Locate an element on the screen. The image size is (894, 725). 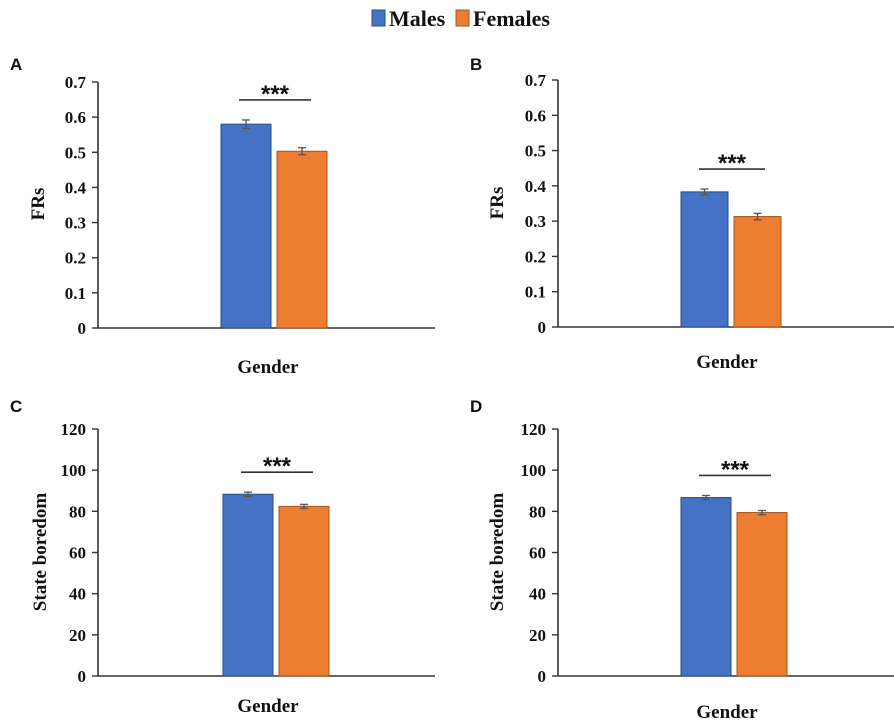
panel-letter: B is located at coordinates (476, 64).